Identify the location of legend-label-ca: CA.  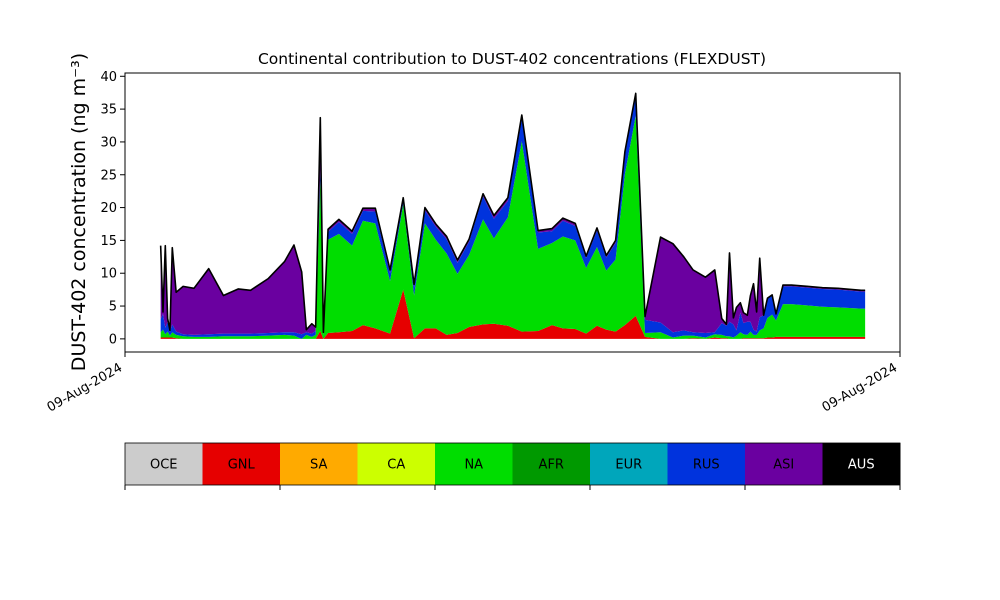
(396, 465).